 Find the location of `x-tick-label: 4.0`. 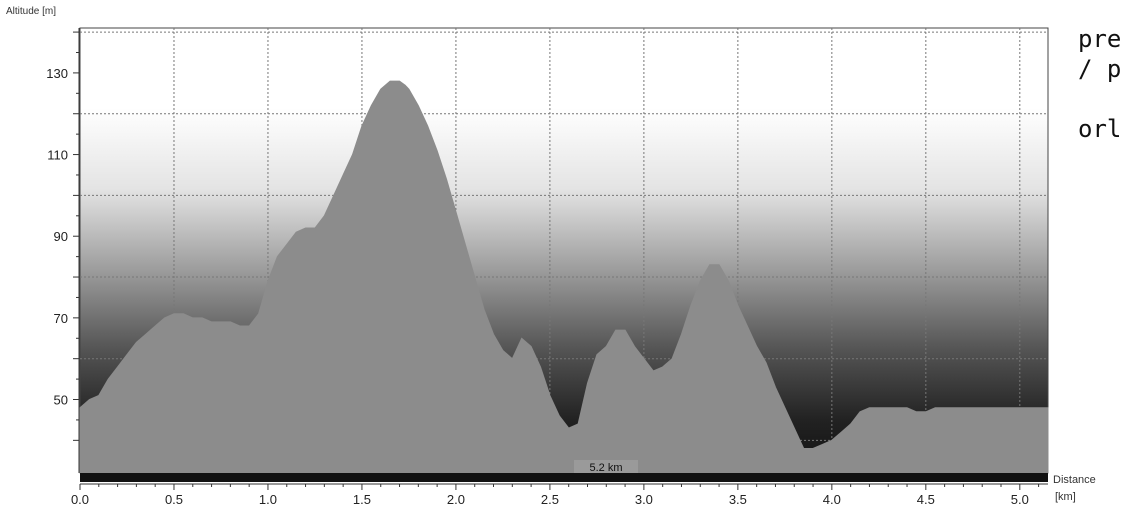

x-tick-label: 4.0 is located at coordinates (832, 499).